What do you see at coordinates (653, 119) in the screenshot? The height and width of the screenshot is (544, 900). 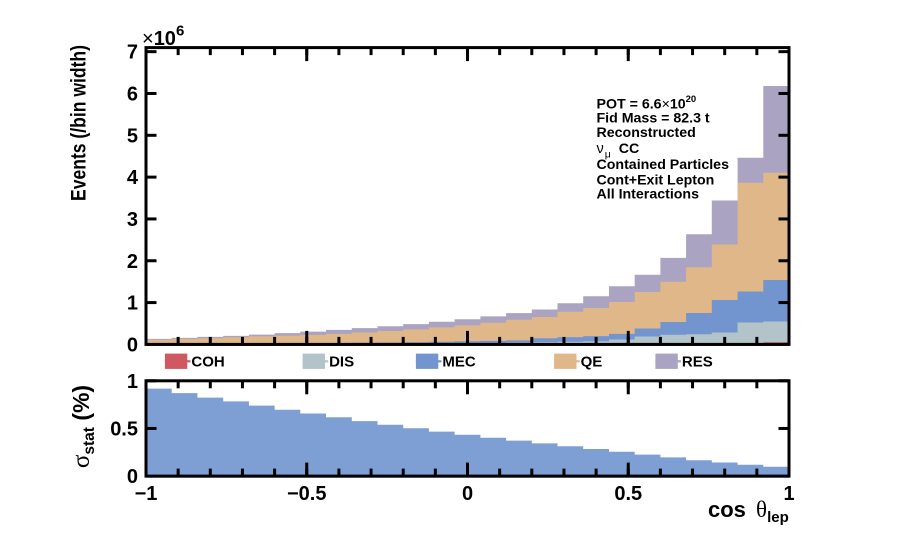 I see `svg-text: Fid Mass = 82.3 t` at bounding box center [653, 119].